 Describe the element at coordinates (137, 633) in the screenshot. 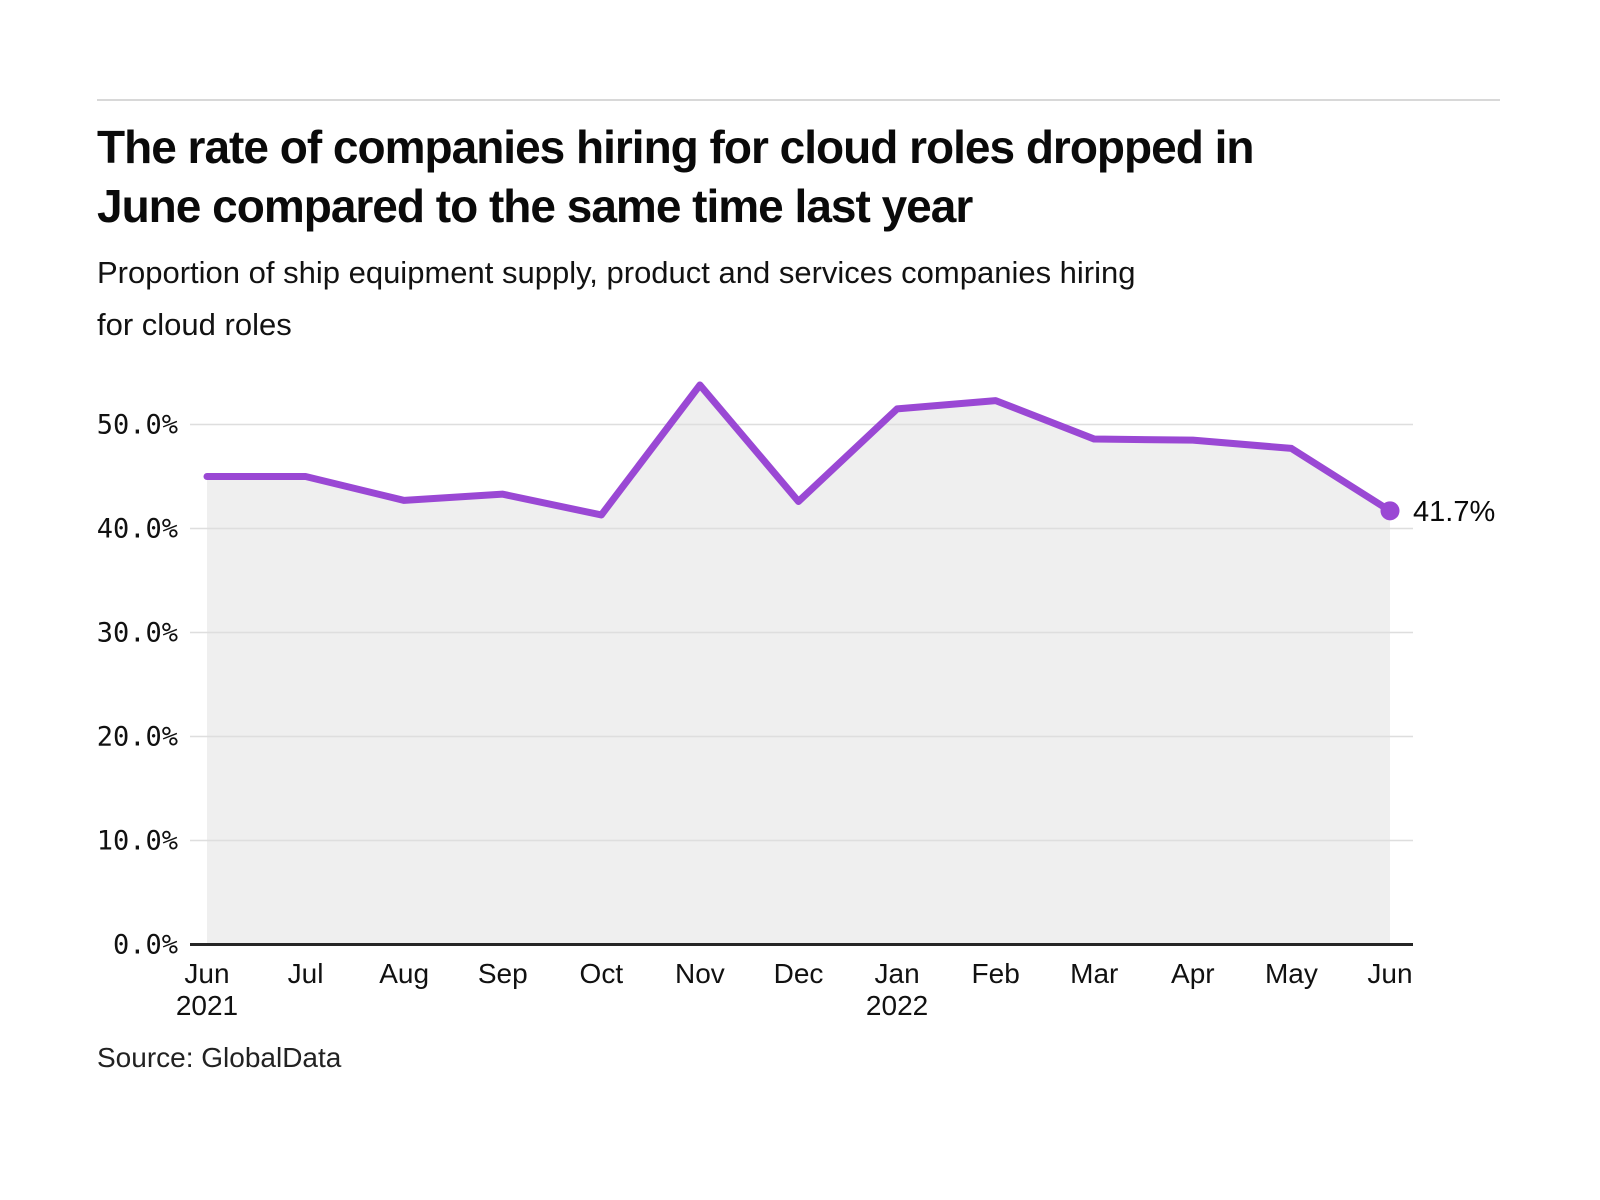

I see `y-tick-label: 30.0%` at that location.